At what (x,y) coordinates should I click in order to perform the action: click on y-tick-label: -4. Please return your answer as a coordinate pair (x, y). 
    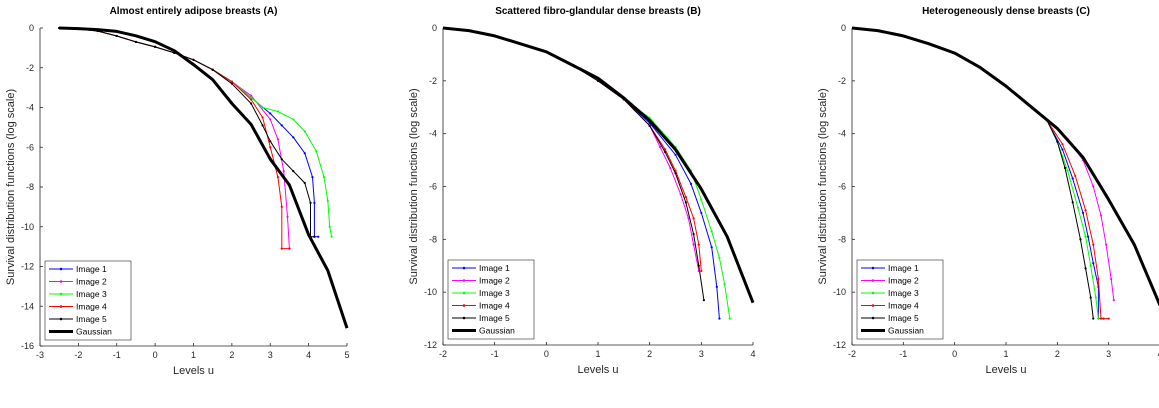
    Looking at the image, I should click on (842, 134).